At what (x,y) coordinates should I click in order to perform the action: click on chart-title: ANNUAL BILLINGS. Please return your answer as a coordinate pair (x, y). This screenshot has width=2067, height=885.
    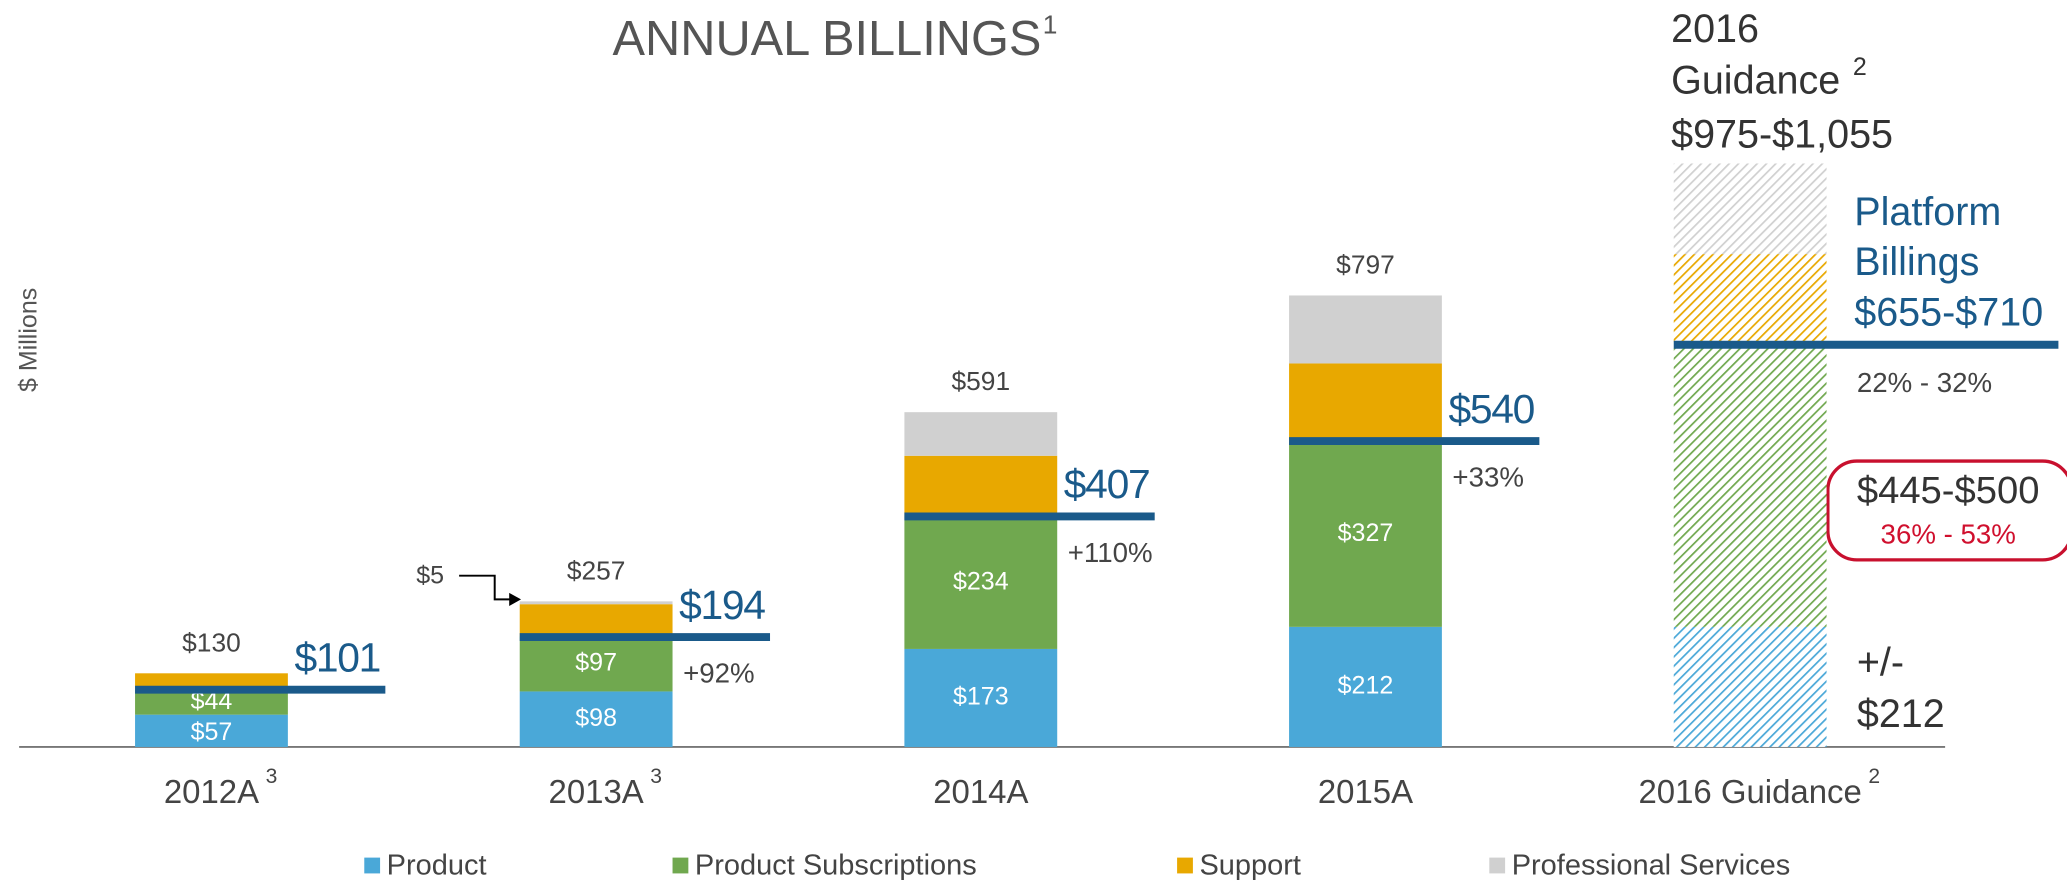
    Looking at the image, I should click on (827, 39).